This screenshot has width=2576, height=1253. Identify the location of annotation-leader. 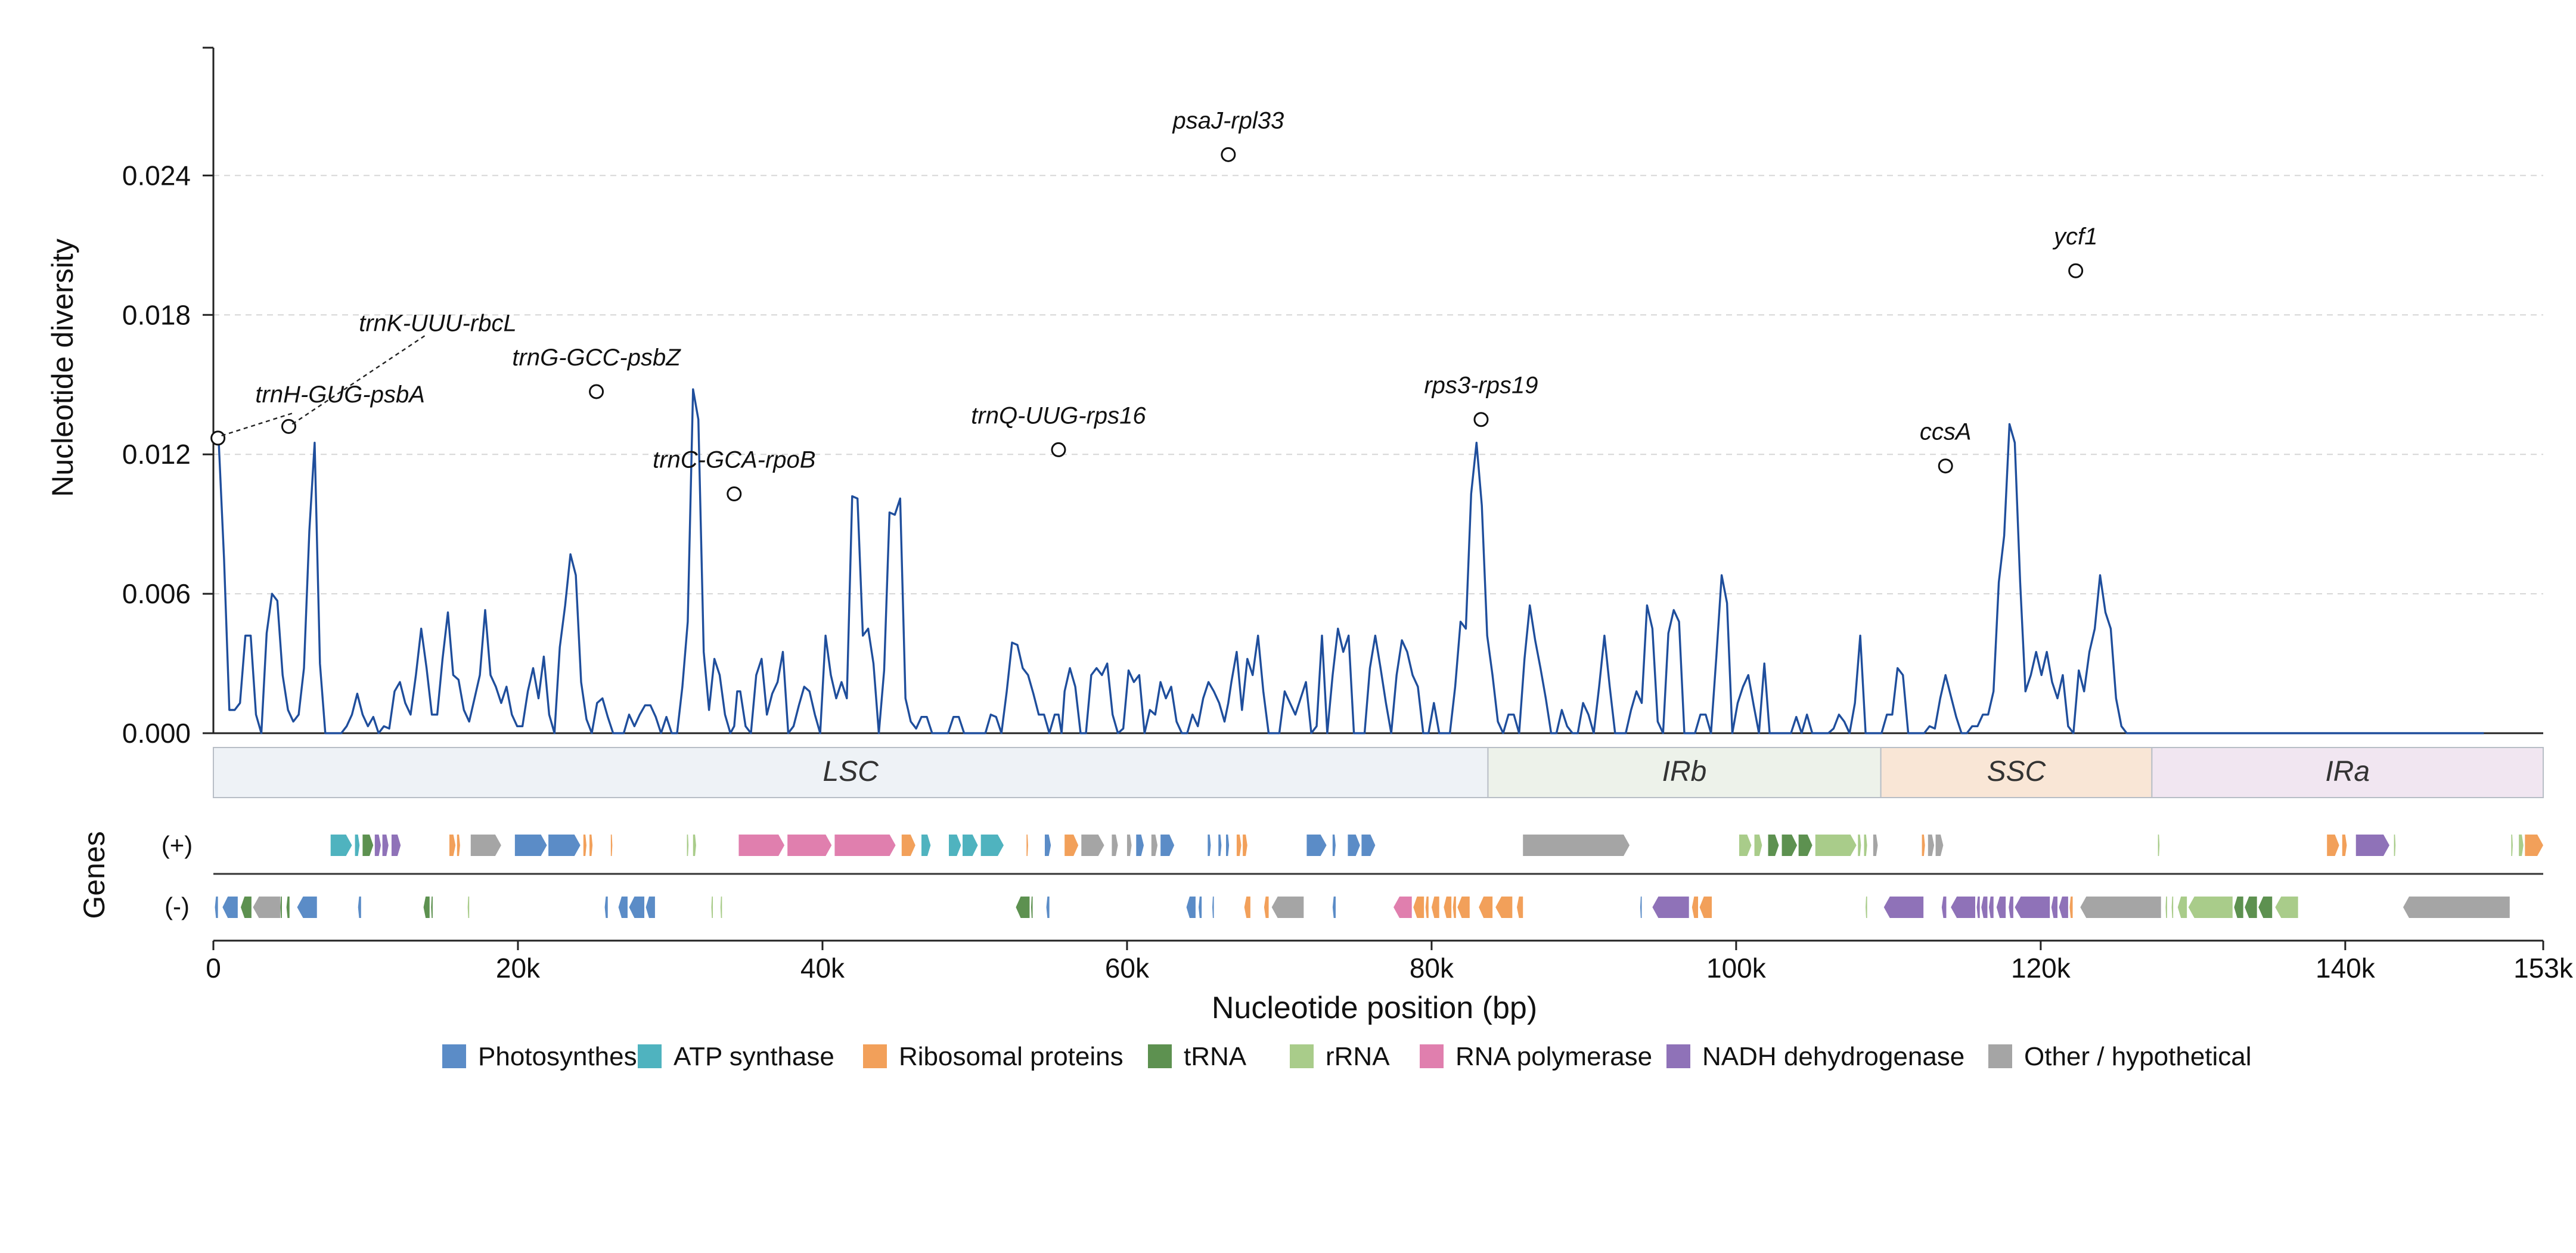
(358, 380).